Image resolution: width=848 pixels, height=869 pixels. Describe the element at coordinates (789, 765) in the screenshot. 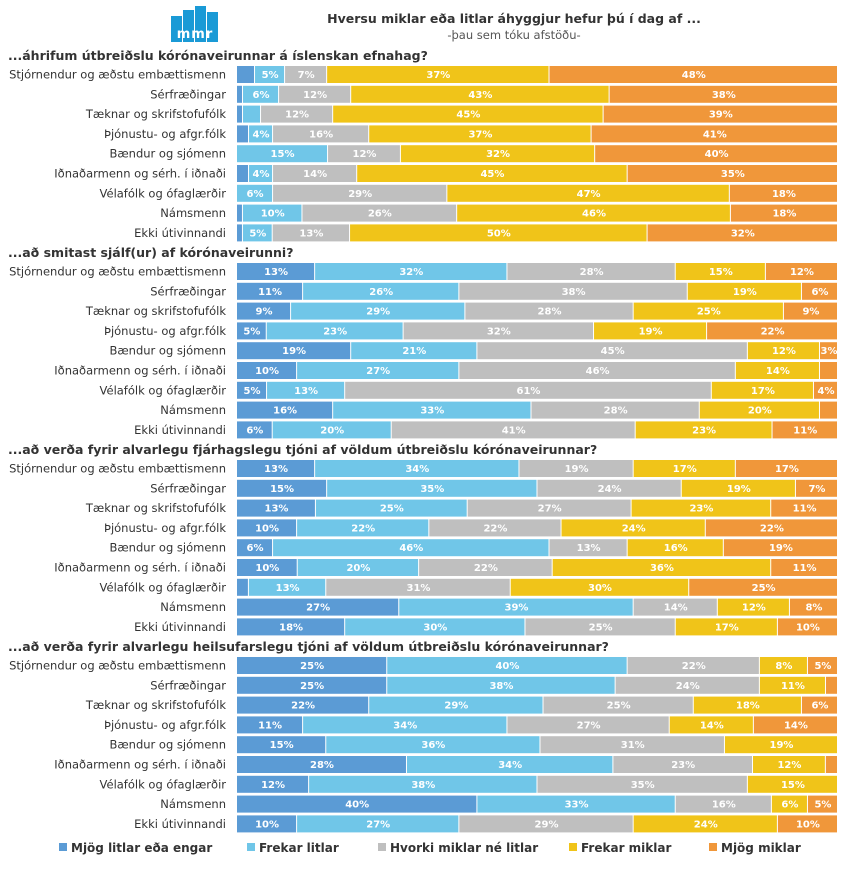

I see `data-label: 12%` at that location.